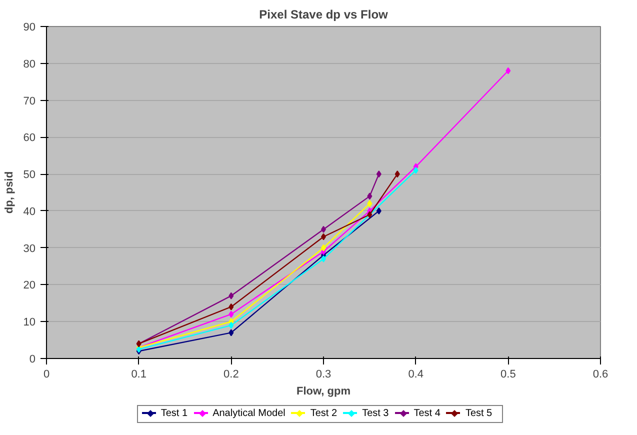  I want to click on y-tick-label: 50, so click(29, 175).